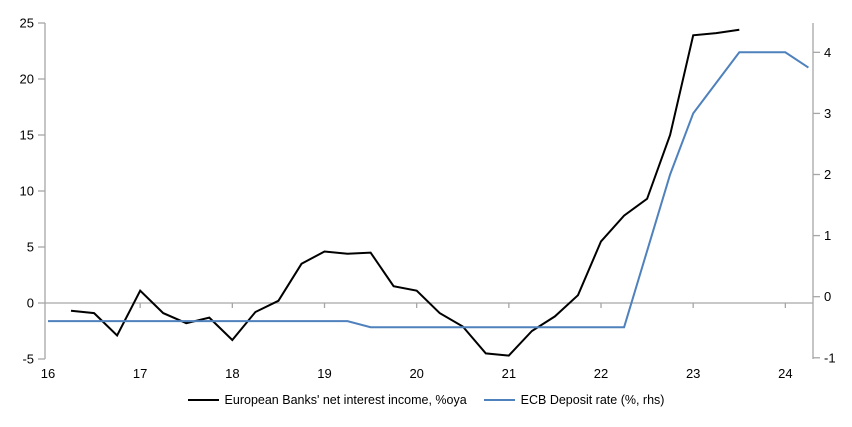 The height and width of the screenshot is (427, 852). I want to click on right-axis-tick-label: 1, so click(827, 235).